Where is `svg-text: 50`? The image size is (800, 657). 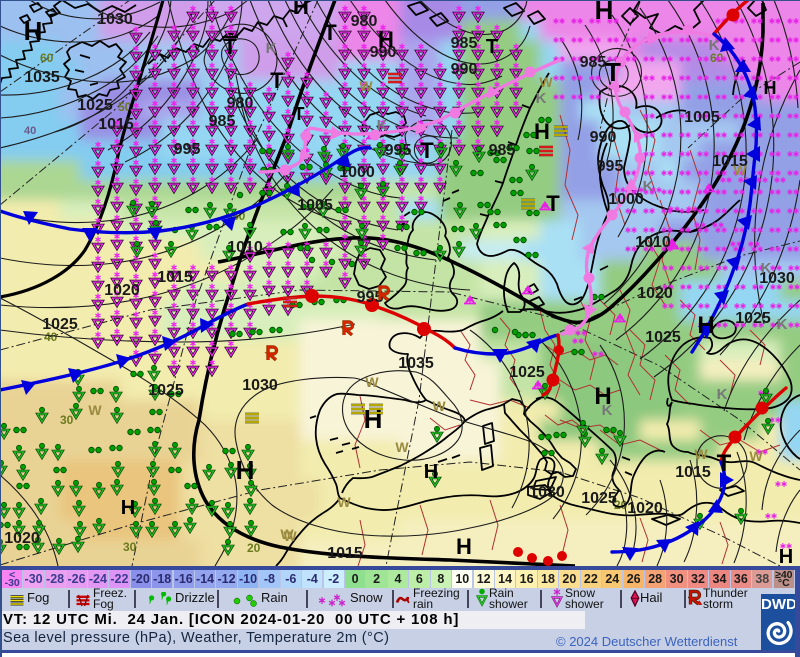 svg-text: 50 is located at coordinates (125, 107).